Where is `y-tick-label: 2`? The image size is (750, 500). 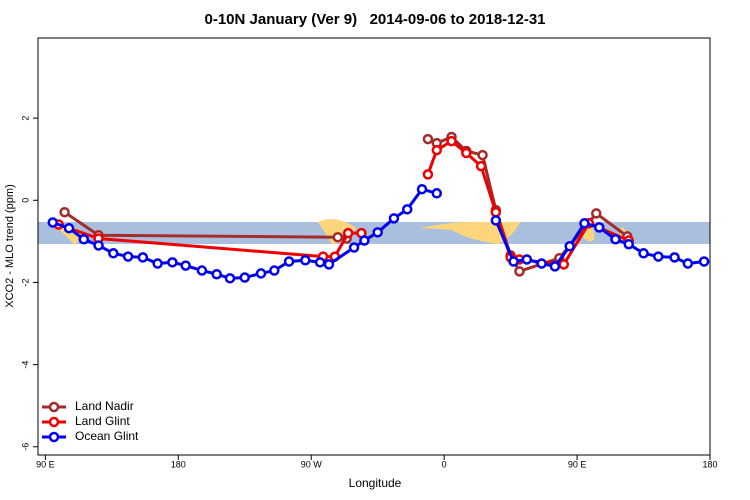 y-tick-label: 2 is located at coordinates (25, 118).